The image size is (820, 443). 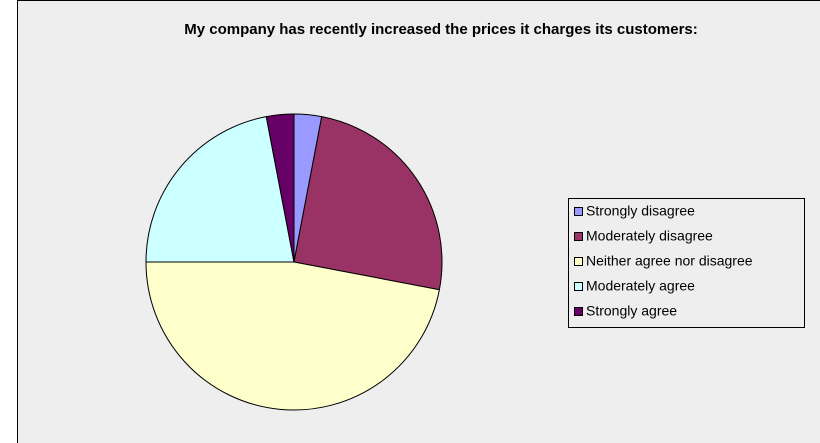 I want to click on legend-label: Moderately disagree, so click(x=649, y=236).